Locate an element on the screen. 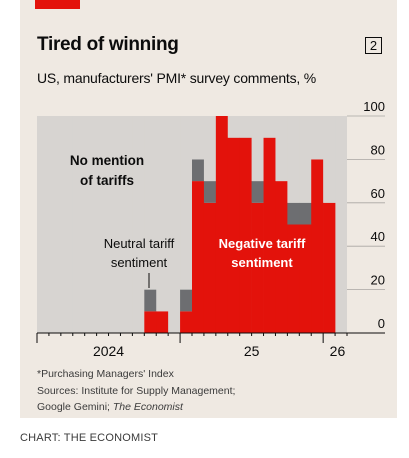 The height and width of the screenshot is (458, 409). annotation-neutral-line2: sentiment is located at coordinates (139, 262).